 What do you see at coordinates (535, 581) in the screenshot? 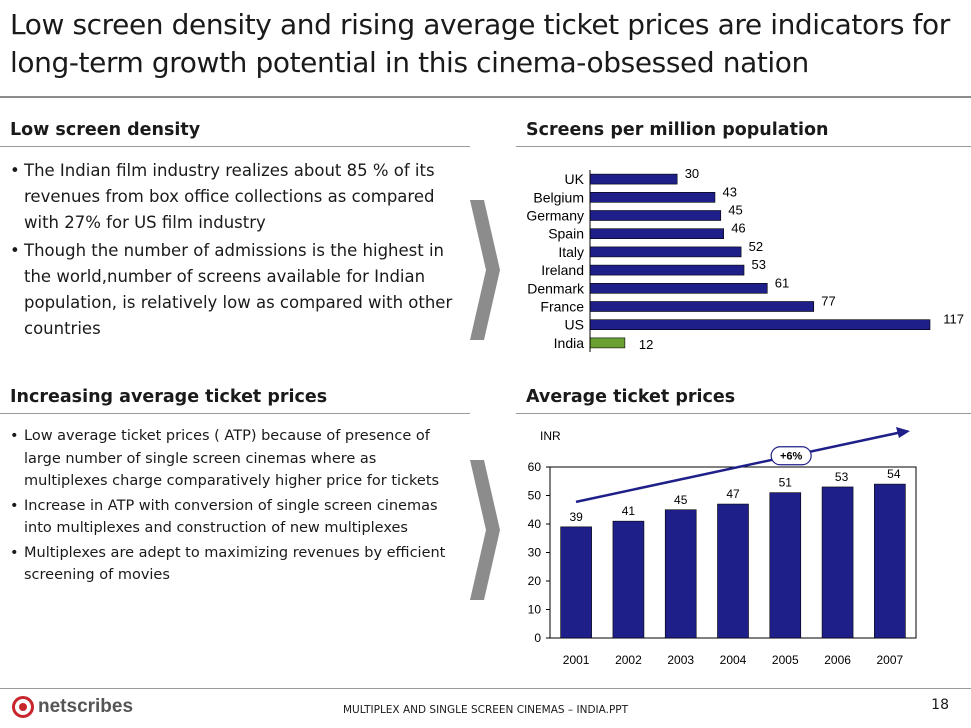
I see `y-tick-label: 20` at bounding box center [535, 581].